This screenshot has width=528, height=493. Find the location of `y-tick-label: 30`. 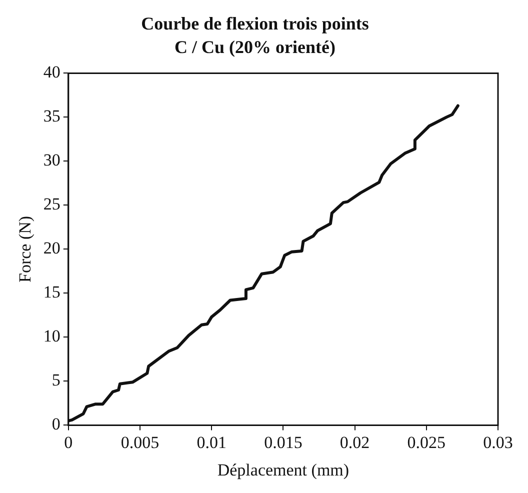

y-tick-label: 30 is located at coordinates (51, 160).